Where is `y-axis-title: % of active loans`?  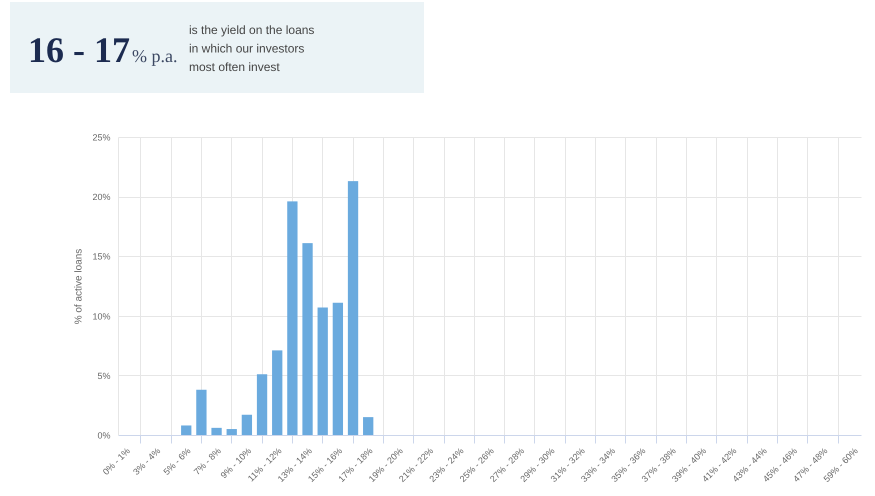
y-axis-title: % of active loans is located at coordinates (78, 286).